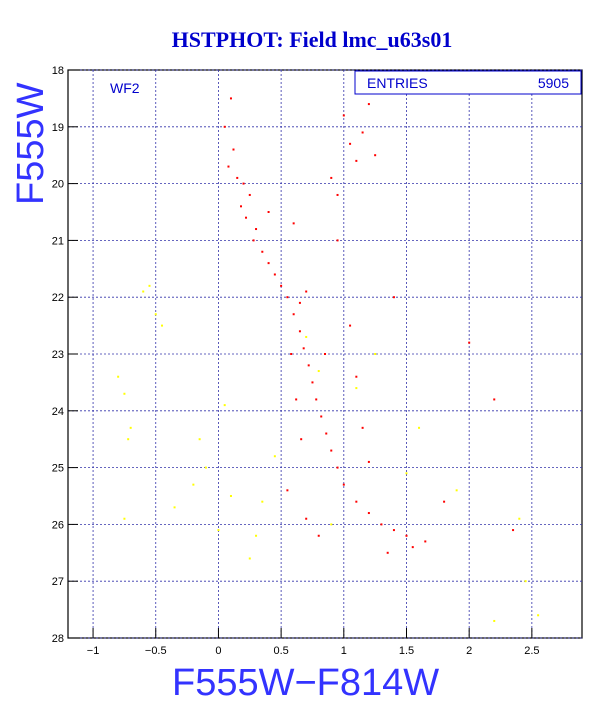 The width and height of the screenshot is (612, 709). What do you see at coordinates (469, 651) in the screenshot?
I see `x-tick-label: 2` at bounding box center [469, 651].